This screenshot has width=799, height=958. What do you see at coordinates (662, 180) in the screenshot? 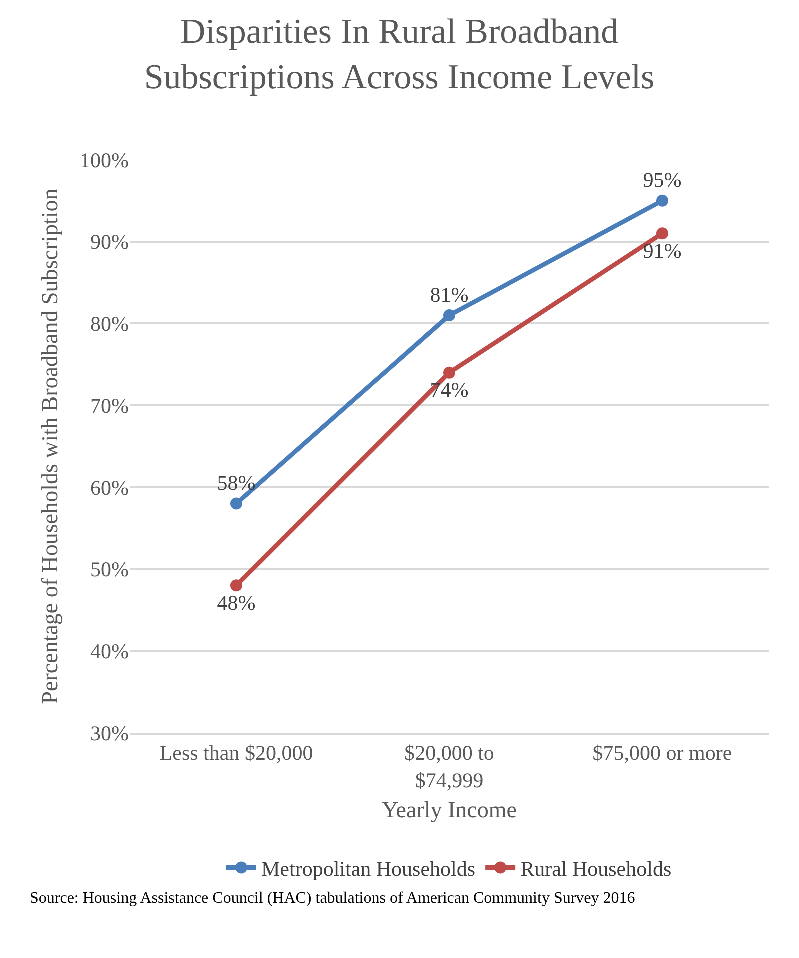
I see `data-label: 95%` at bounding box center [662, 180].